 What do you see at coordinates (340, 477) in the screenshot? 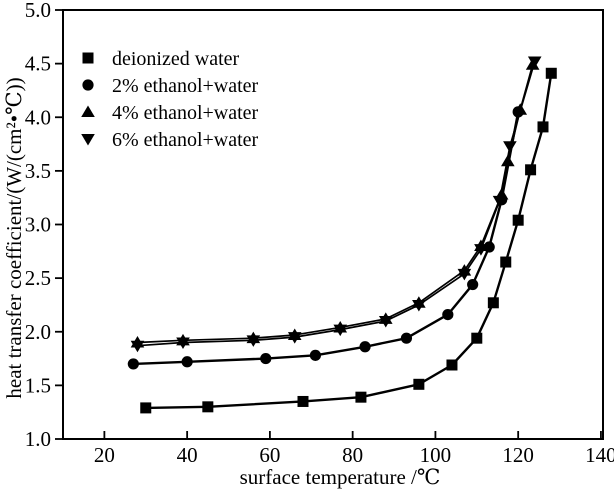
I see `x-axis-title: surface temperature /℃` at bounding box center [340, 477].